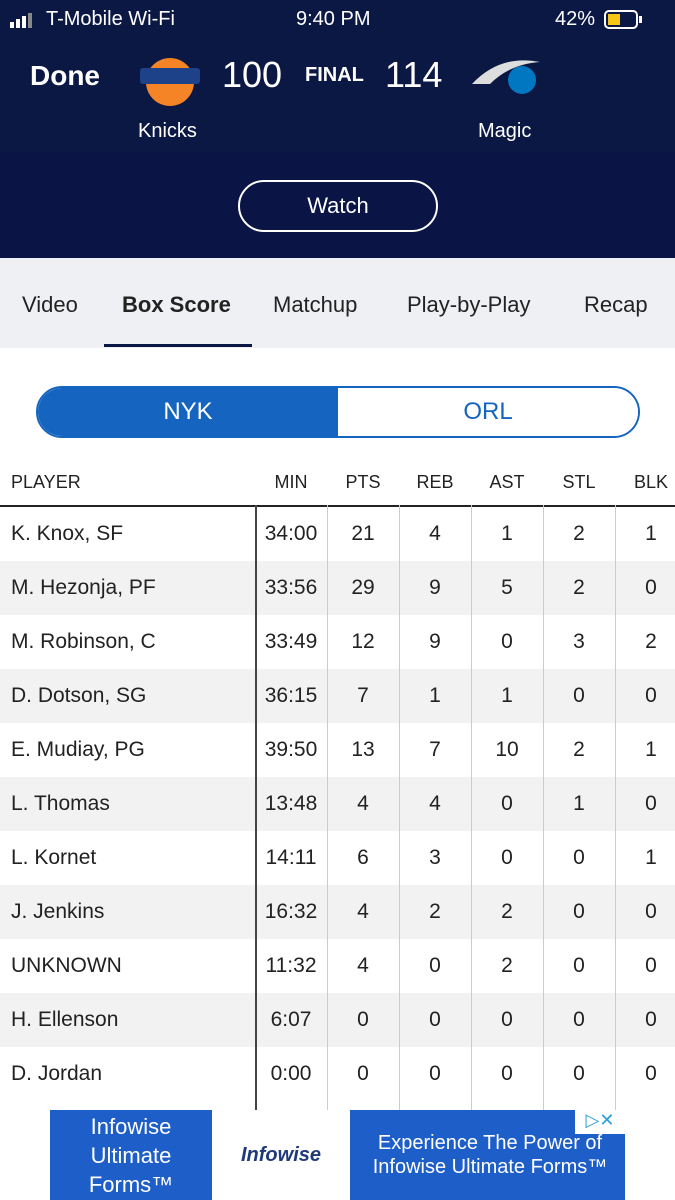 This screenshot has width=675, height=1200. I want to click on ad-logo: Infowise, so click(281, 1155).